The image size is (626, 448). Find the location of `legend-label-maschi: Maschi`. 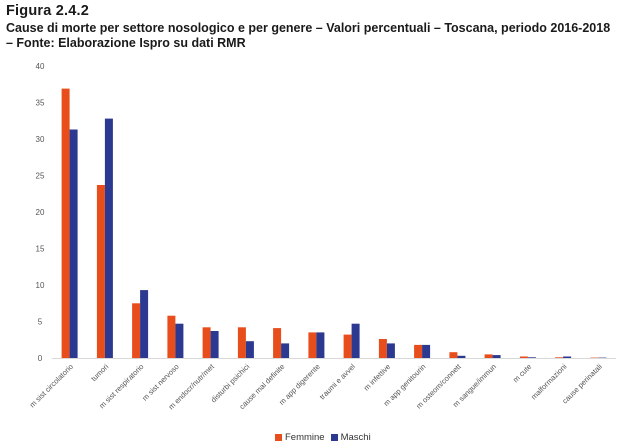

legend-label-maschi: Maschi is located at coordinates (355, 437).